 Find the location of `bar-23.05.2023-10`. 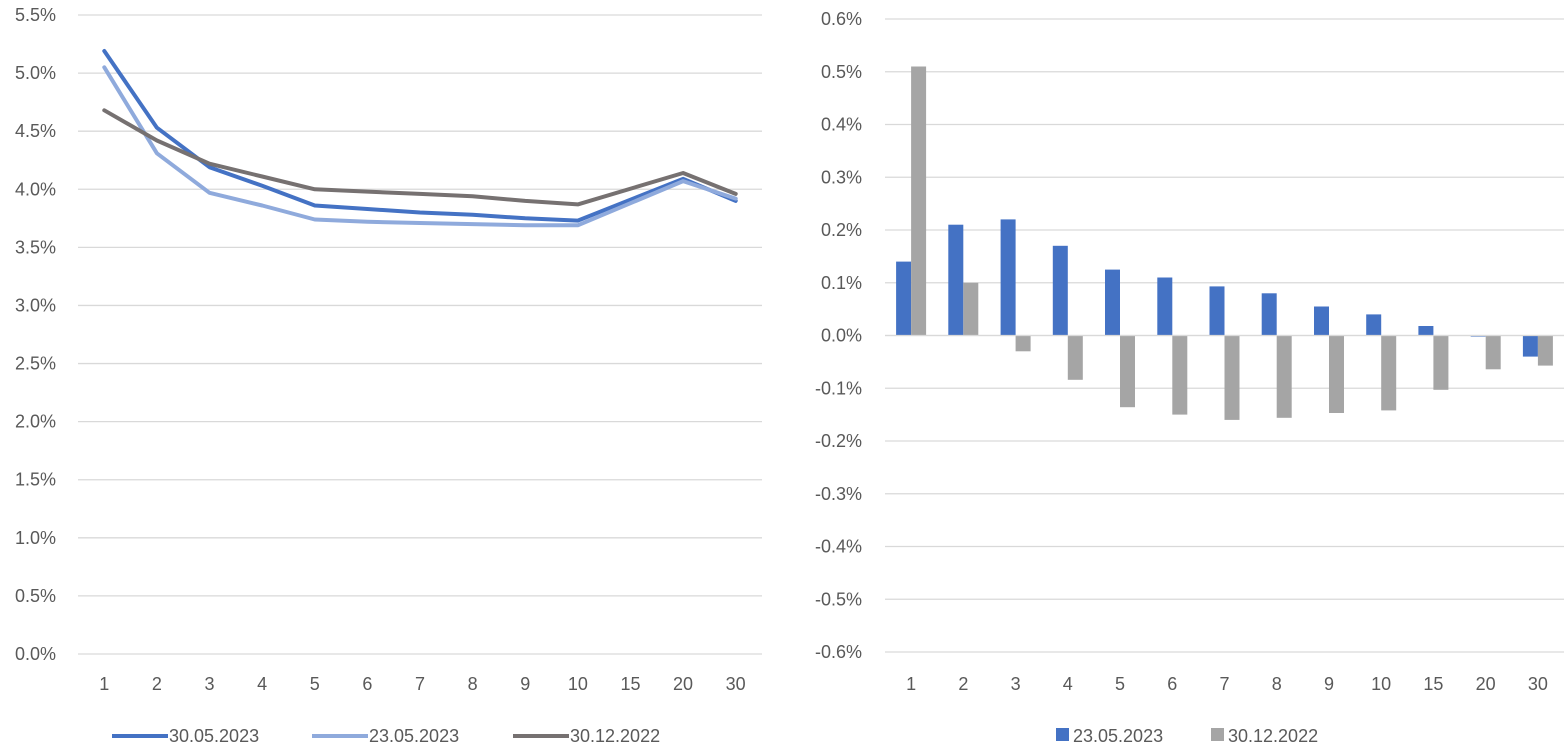

bar-23.05.2023-10 is located at coordinates (1374, 325).